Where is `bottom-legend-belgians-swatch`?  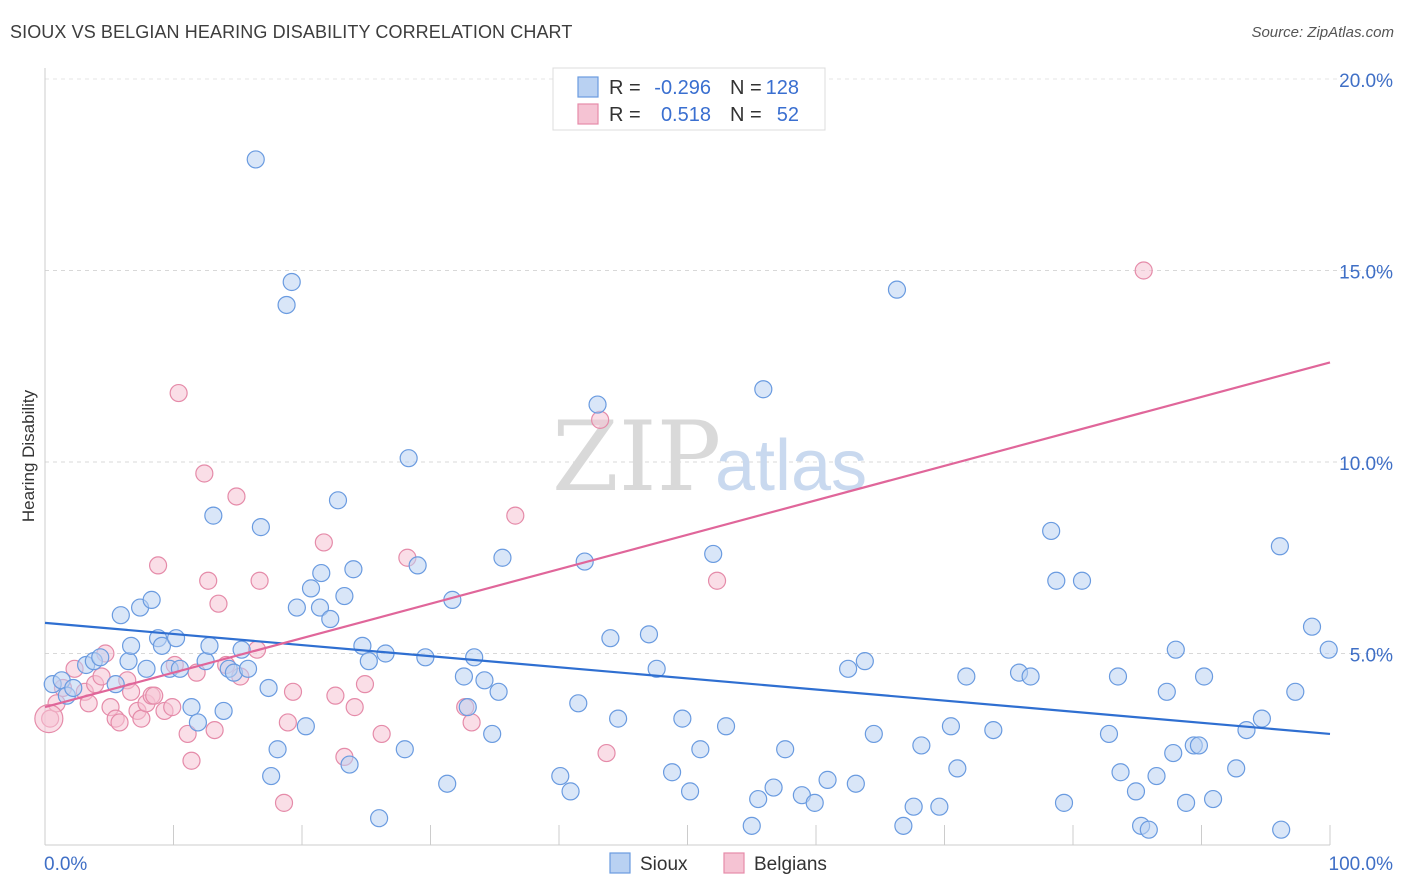 bottom-legend-belgians-swatch is located at coordinates (734, 863).